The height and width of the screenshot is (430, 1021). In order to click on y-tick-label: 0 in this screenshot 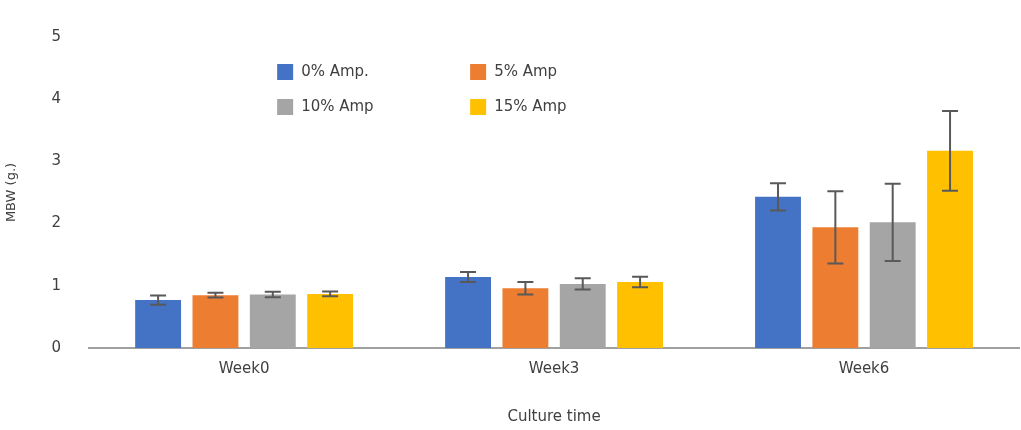, I will do `click(56, 346)`.